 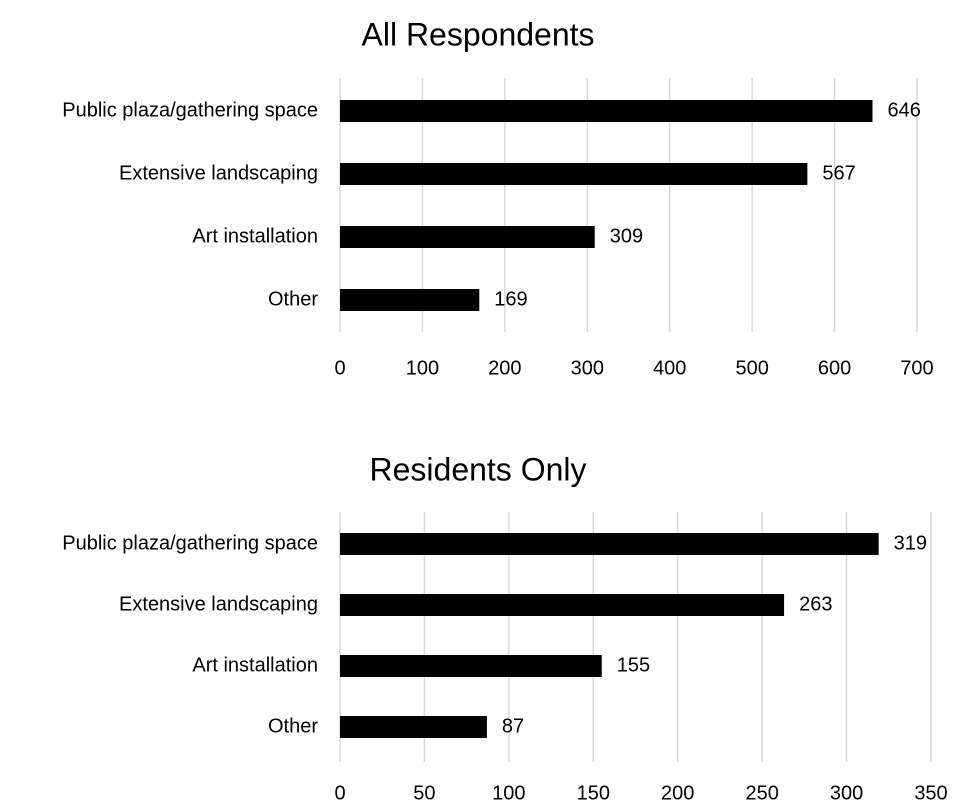 I want to click on x-tick-label: 500, so click(x=751, y=368).